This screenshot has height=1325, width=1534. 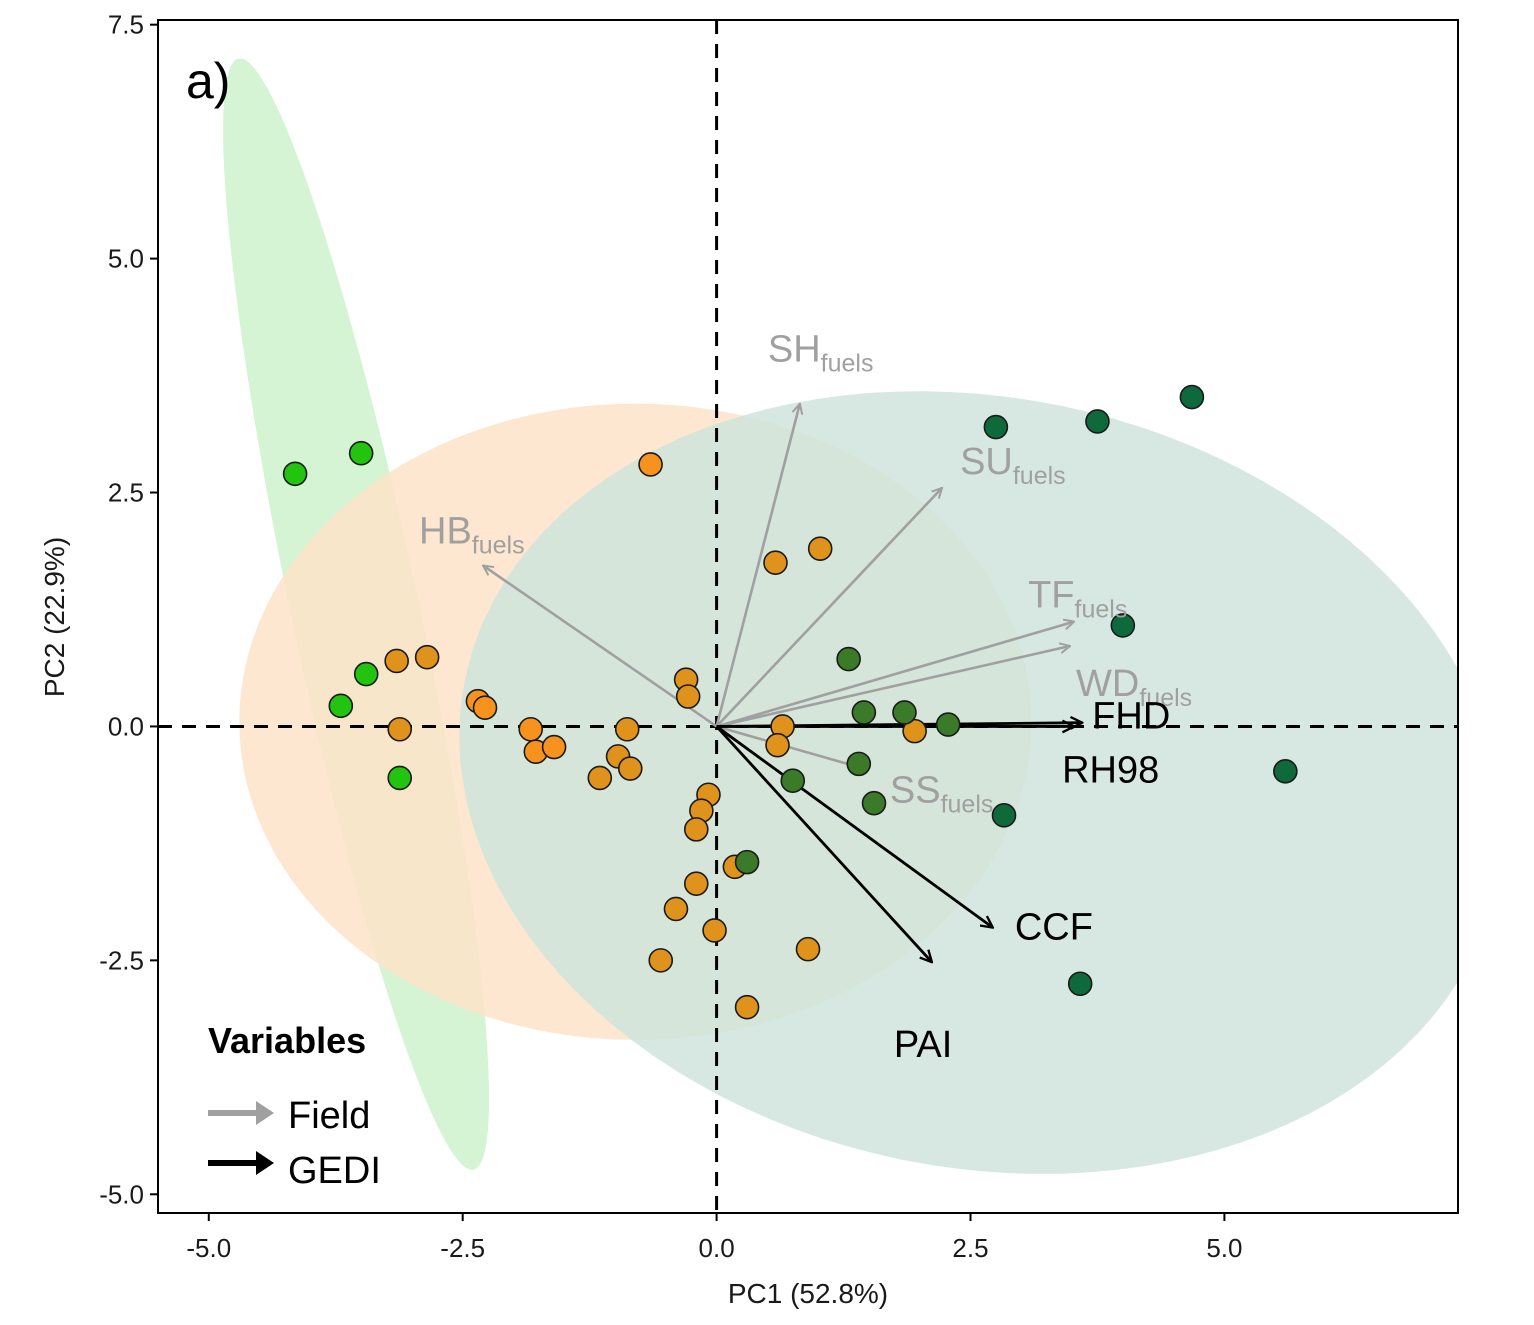 I want to click on legend: Variables Field GEDI, so click(x=294, y=1106).